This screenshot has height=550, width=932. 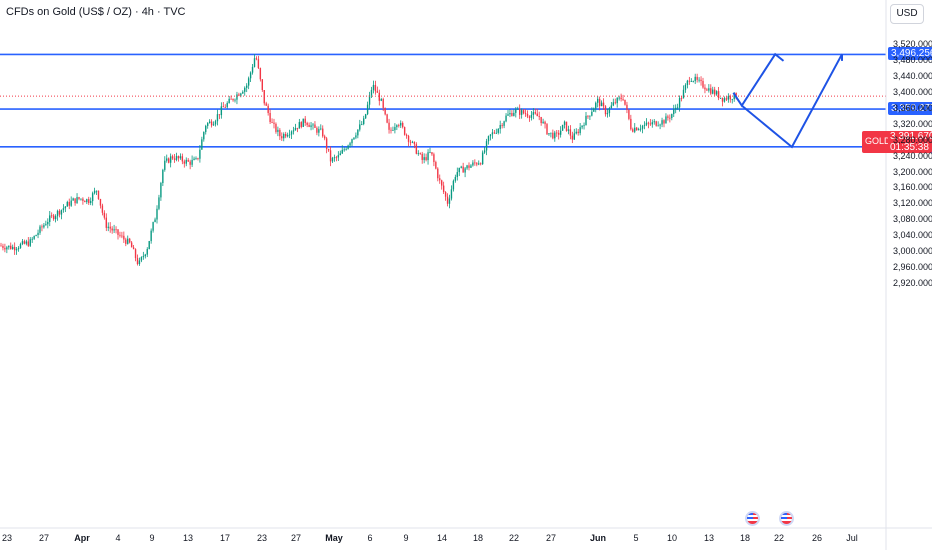 What do you see at coordinates (912, 235) in the screenshot?
I see `price-tick-label: 3,040.000` at bounding box center [912, 235].